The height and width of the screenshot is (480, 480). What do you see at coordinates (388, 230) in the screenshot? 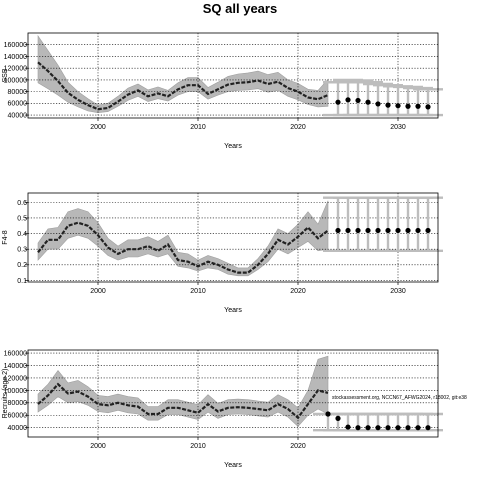
I see `panel-2-projection-point-2029` at bounding box center [388, 230].